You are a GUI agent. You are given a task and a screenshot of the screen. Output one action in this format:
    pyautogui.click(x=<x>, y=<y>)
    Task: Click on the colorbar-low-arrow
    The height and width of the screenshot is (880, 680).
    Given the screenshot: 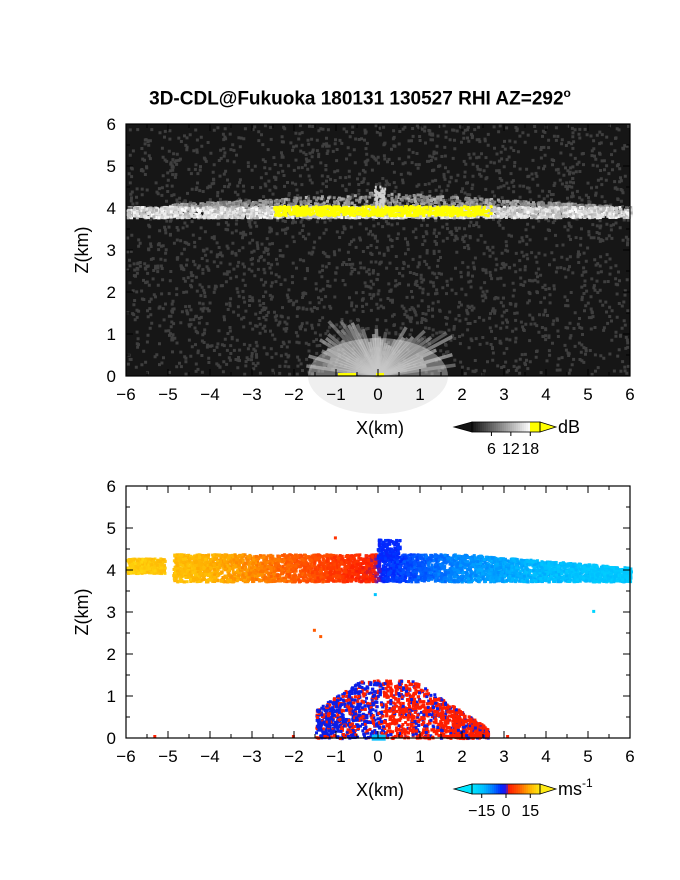 What is the action you would take?
    pyautogui.click(x=462, y=427)
    